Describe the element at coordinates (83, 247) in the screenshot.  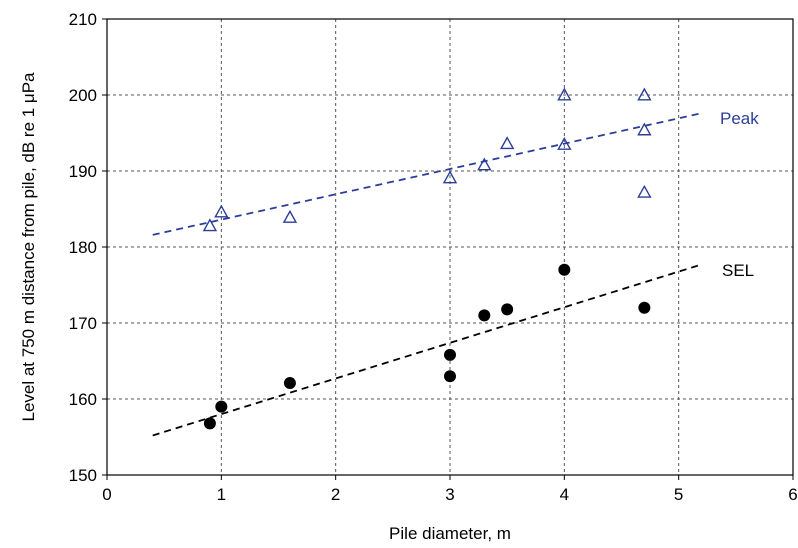
I see `y-tick-label: 180` at that location.